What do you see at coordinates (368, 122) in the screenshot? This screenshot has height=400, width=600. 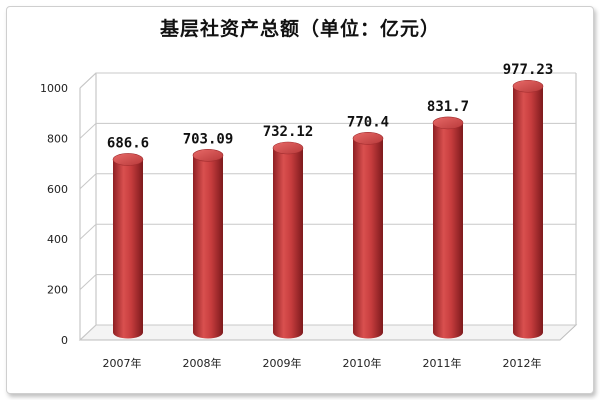 I see `data-label: 770.4` at bounding box center [368, 122].